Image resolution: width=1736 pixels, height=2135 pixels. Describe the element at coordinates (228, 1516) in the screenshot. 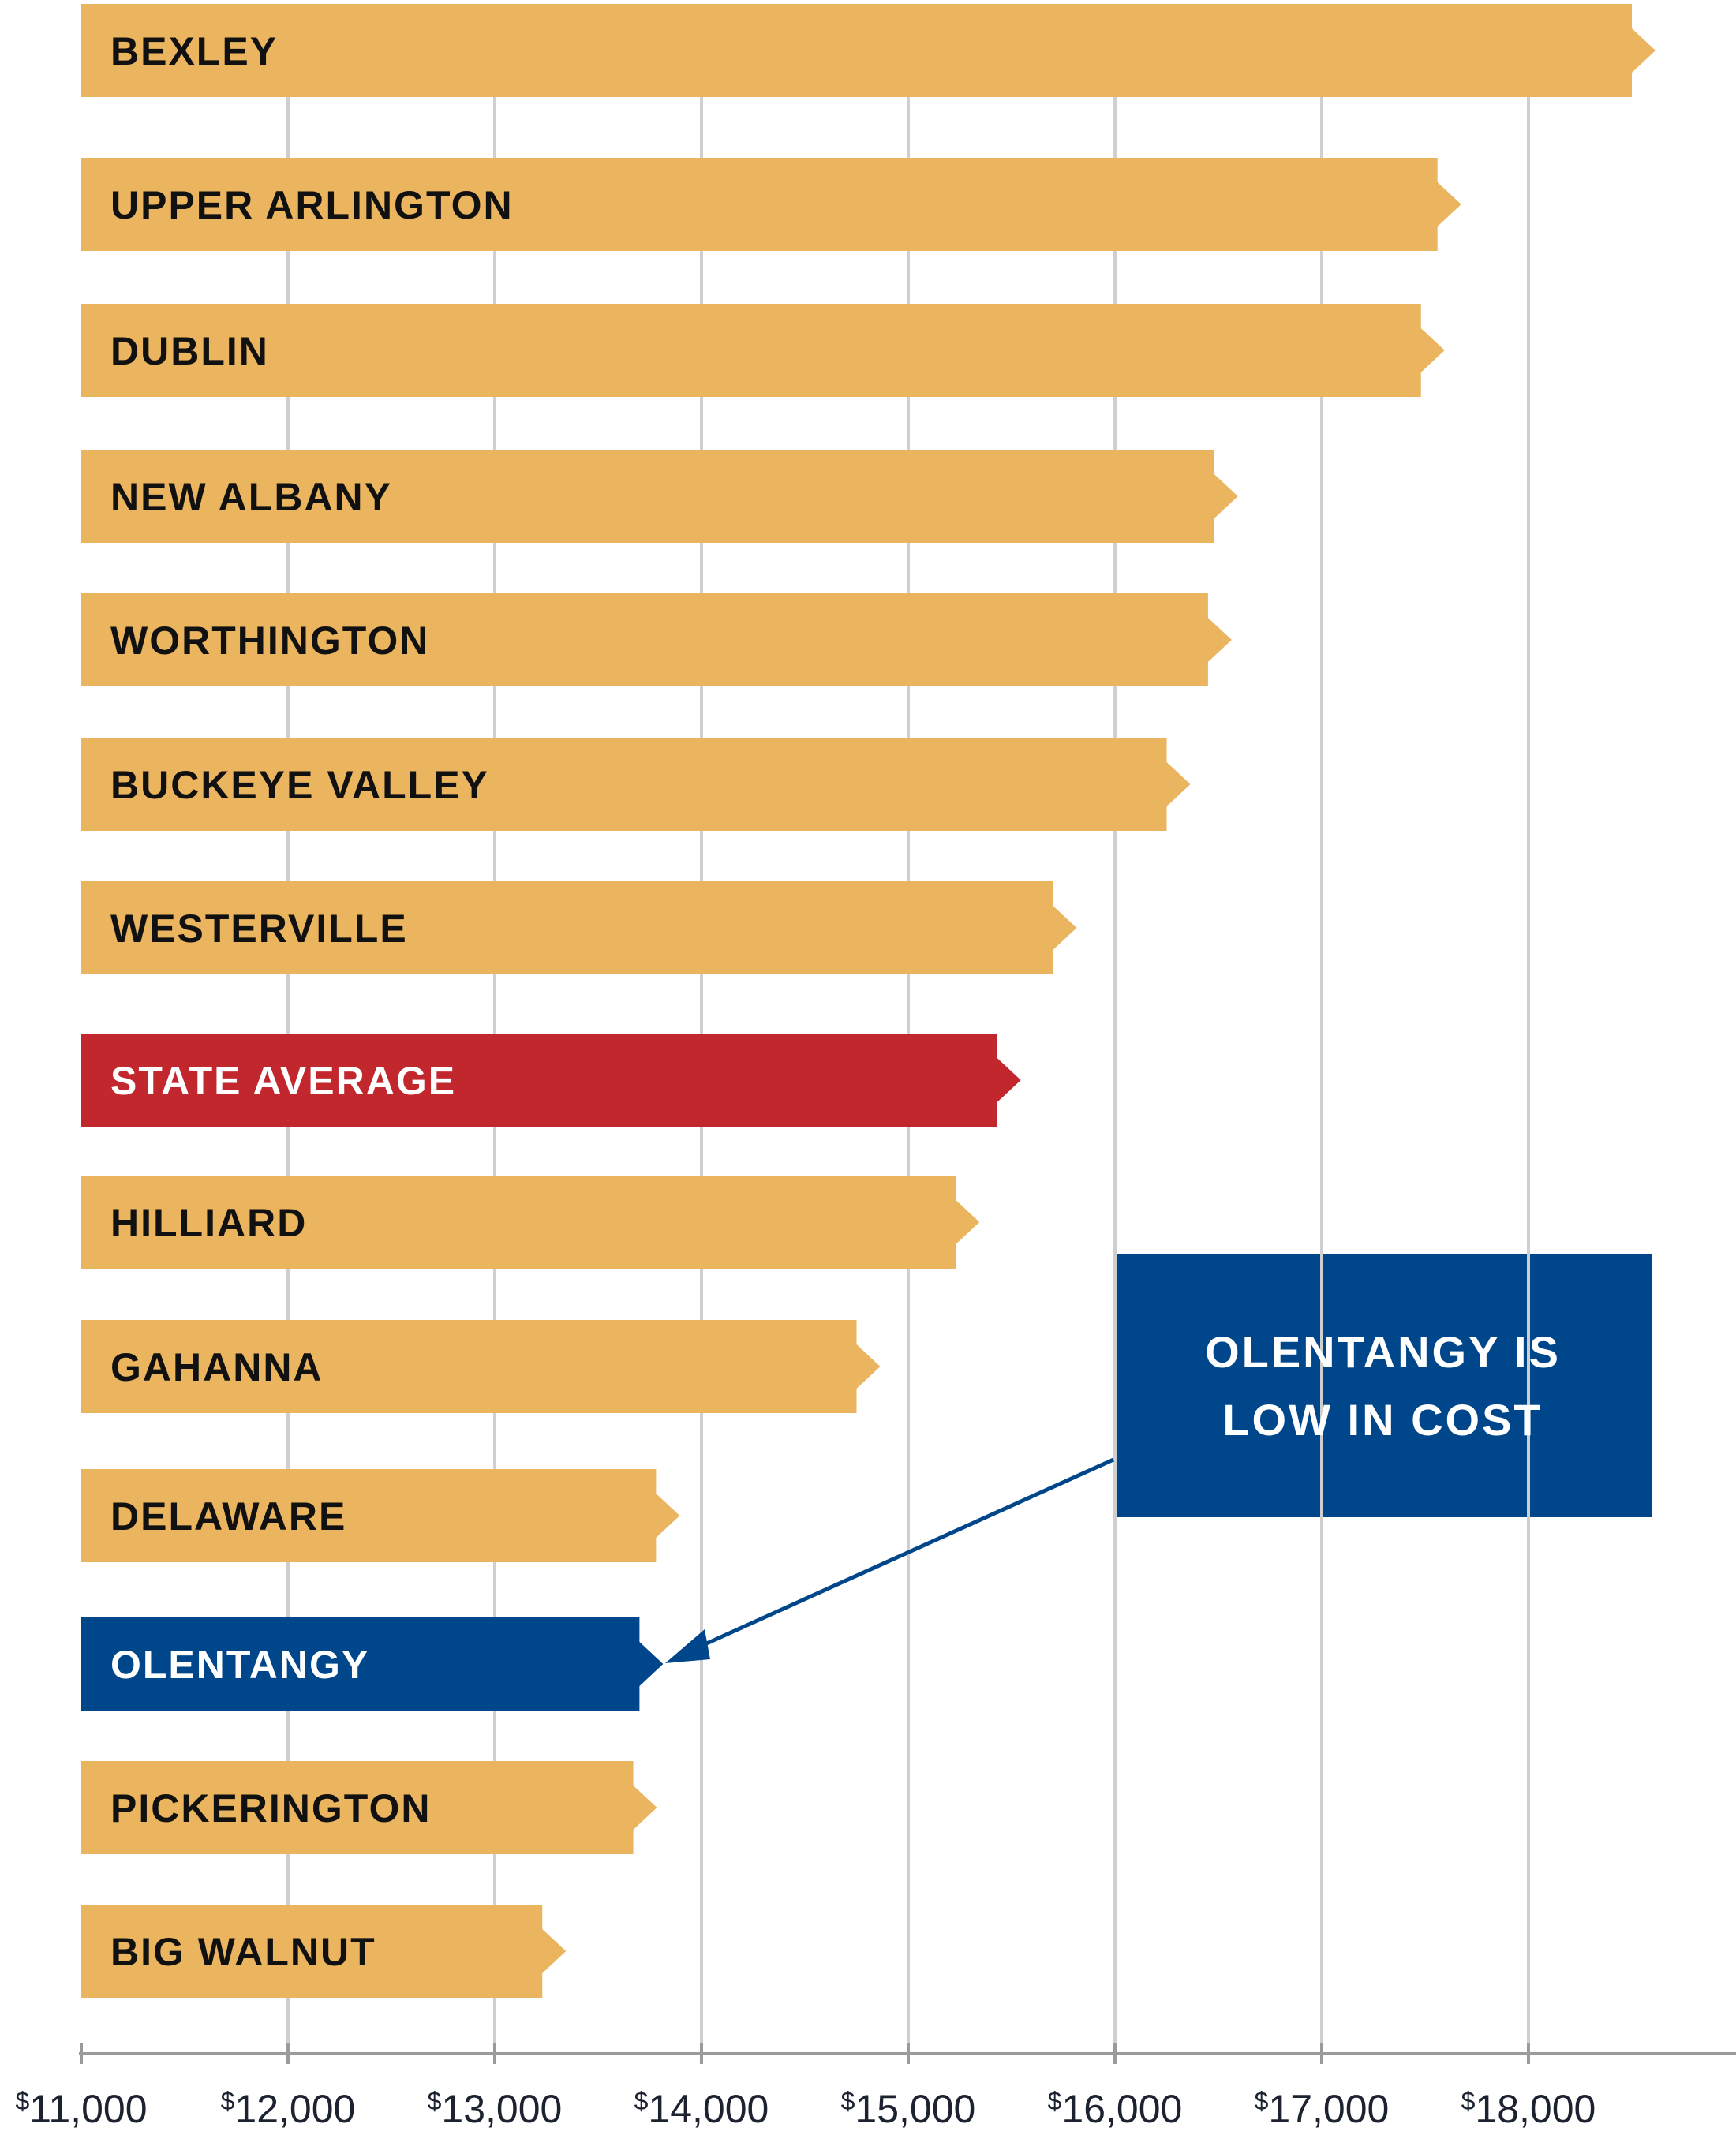

I see `bar-label: DELAWARE` at that location.